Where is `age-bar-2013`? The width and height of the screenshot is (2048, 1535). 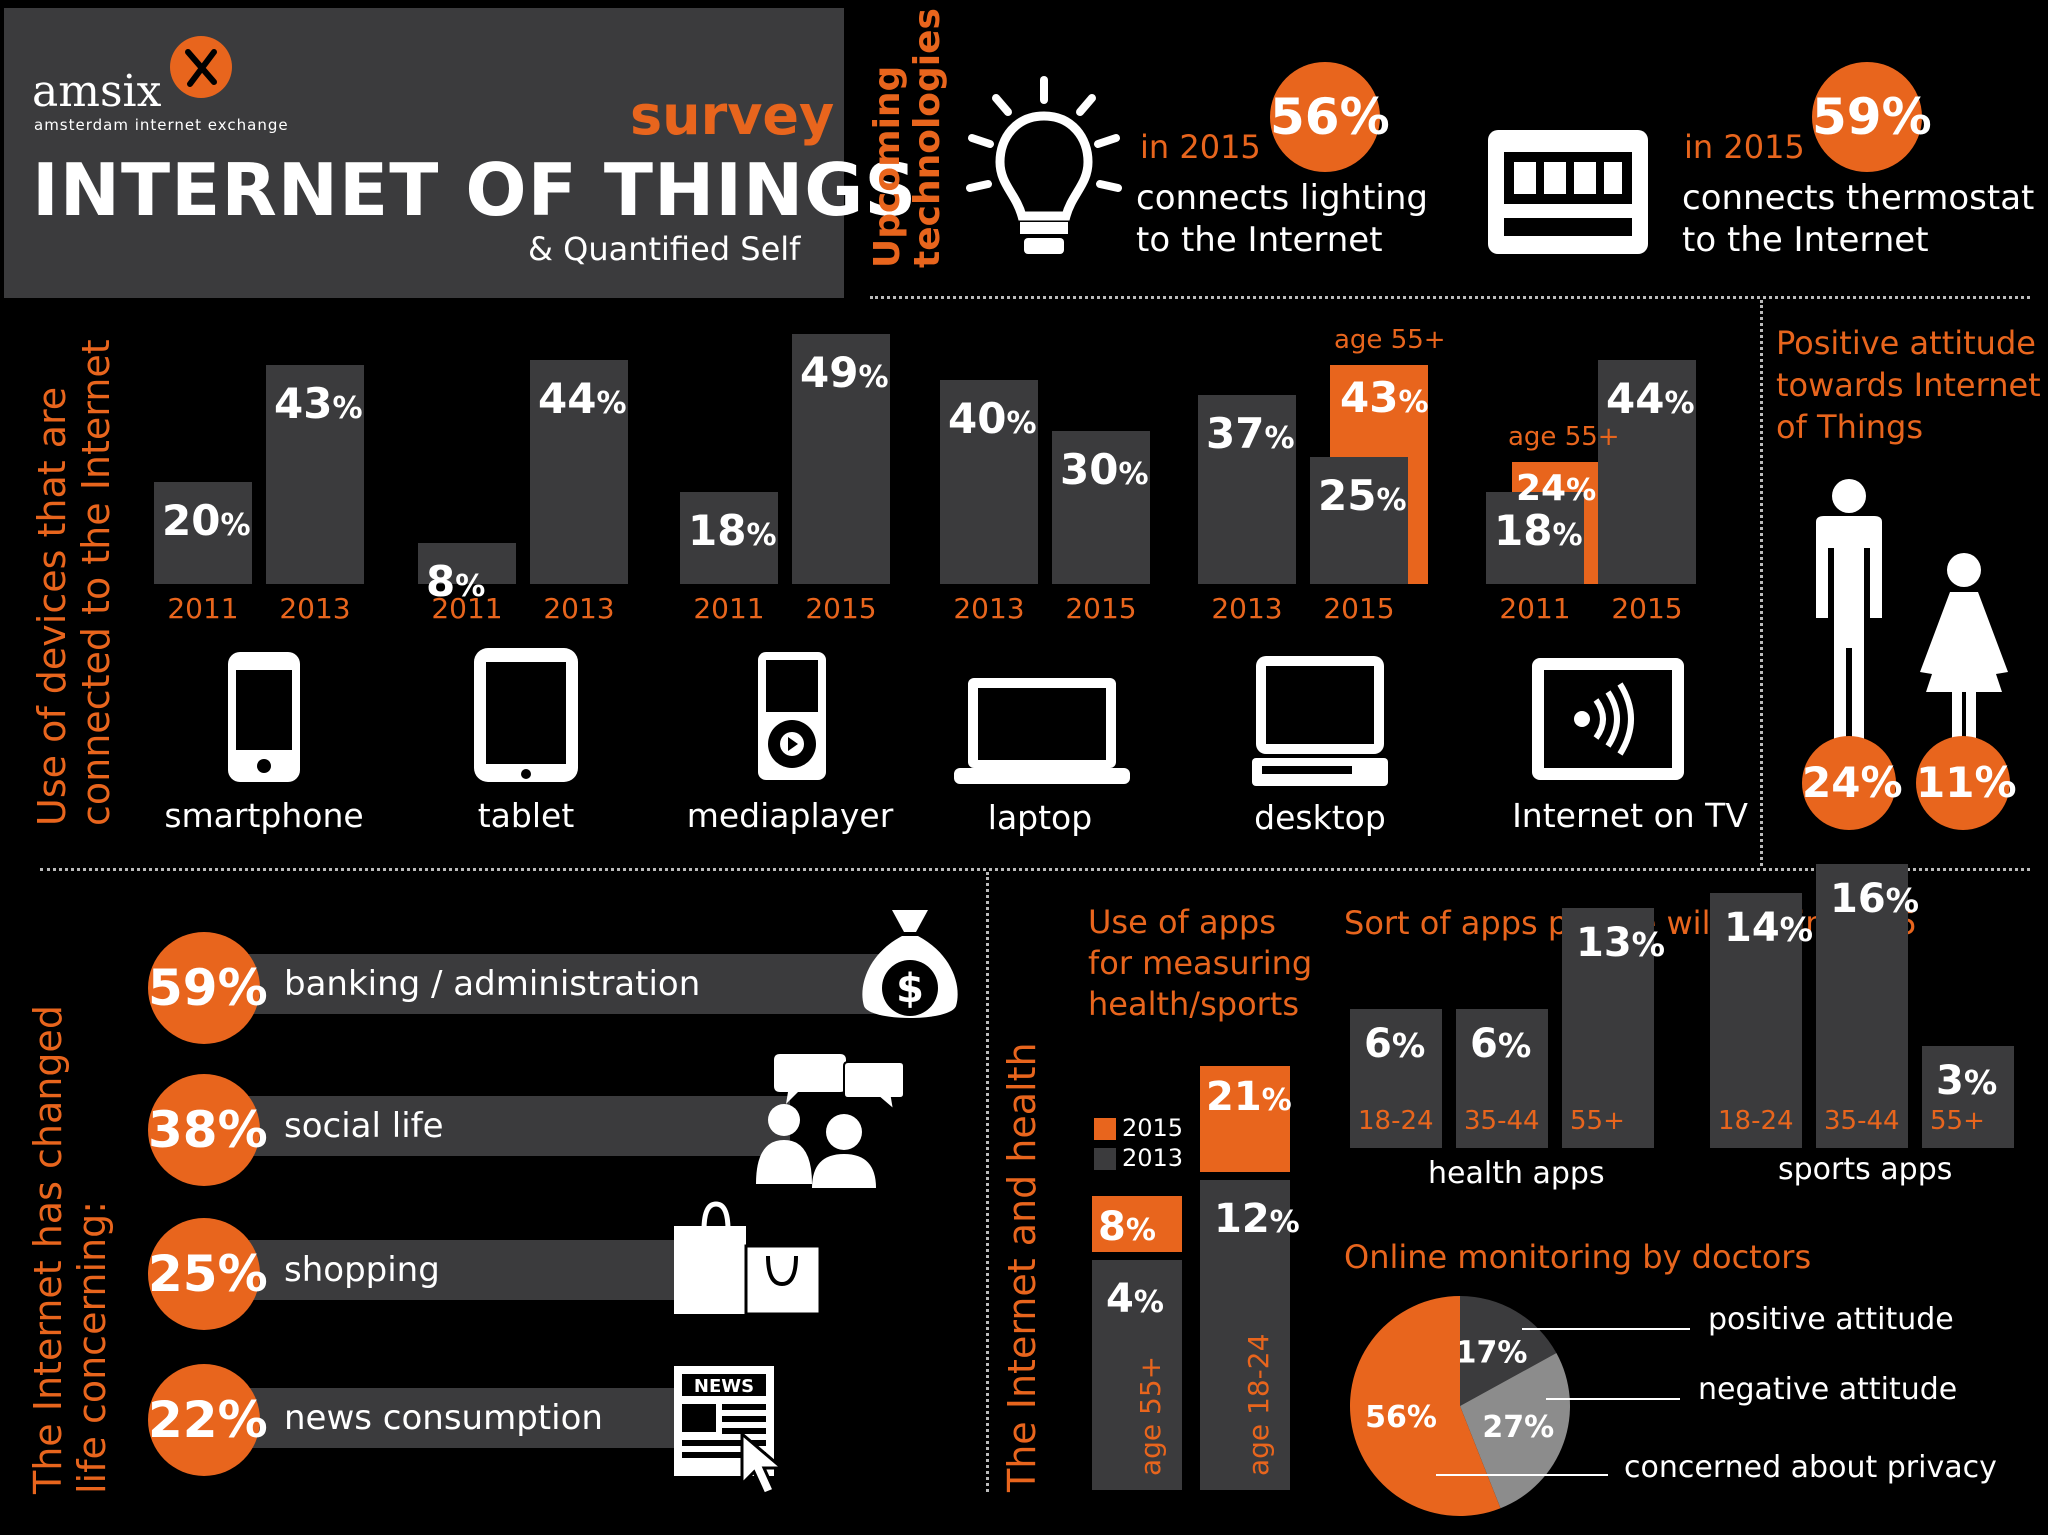 age-bar-2013 is located at coordinates (1137, 1375).